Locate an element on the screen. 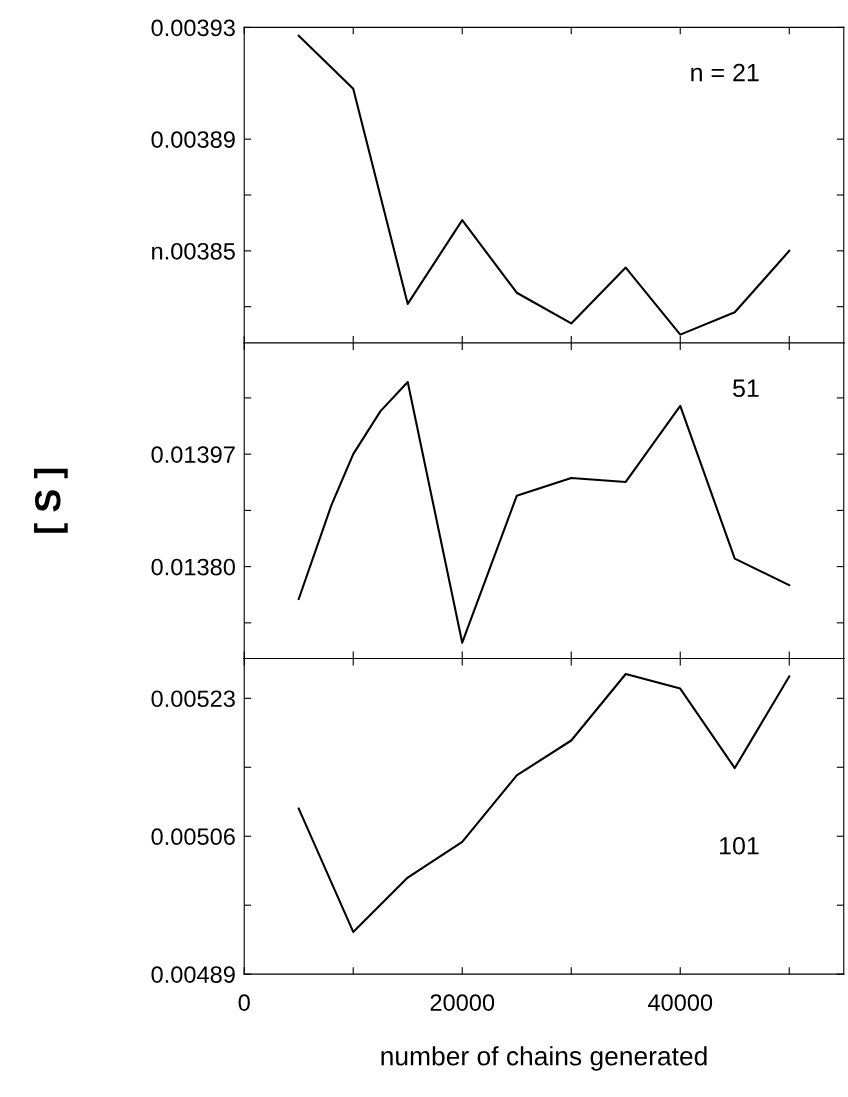 This screenshot has height=1097, width=848. annotation: 101 is located at coordinates (739, 845).